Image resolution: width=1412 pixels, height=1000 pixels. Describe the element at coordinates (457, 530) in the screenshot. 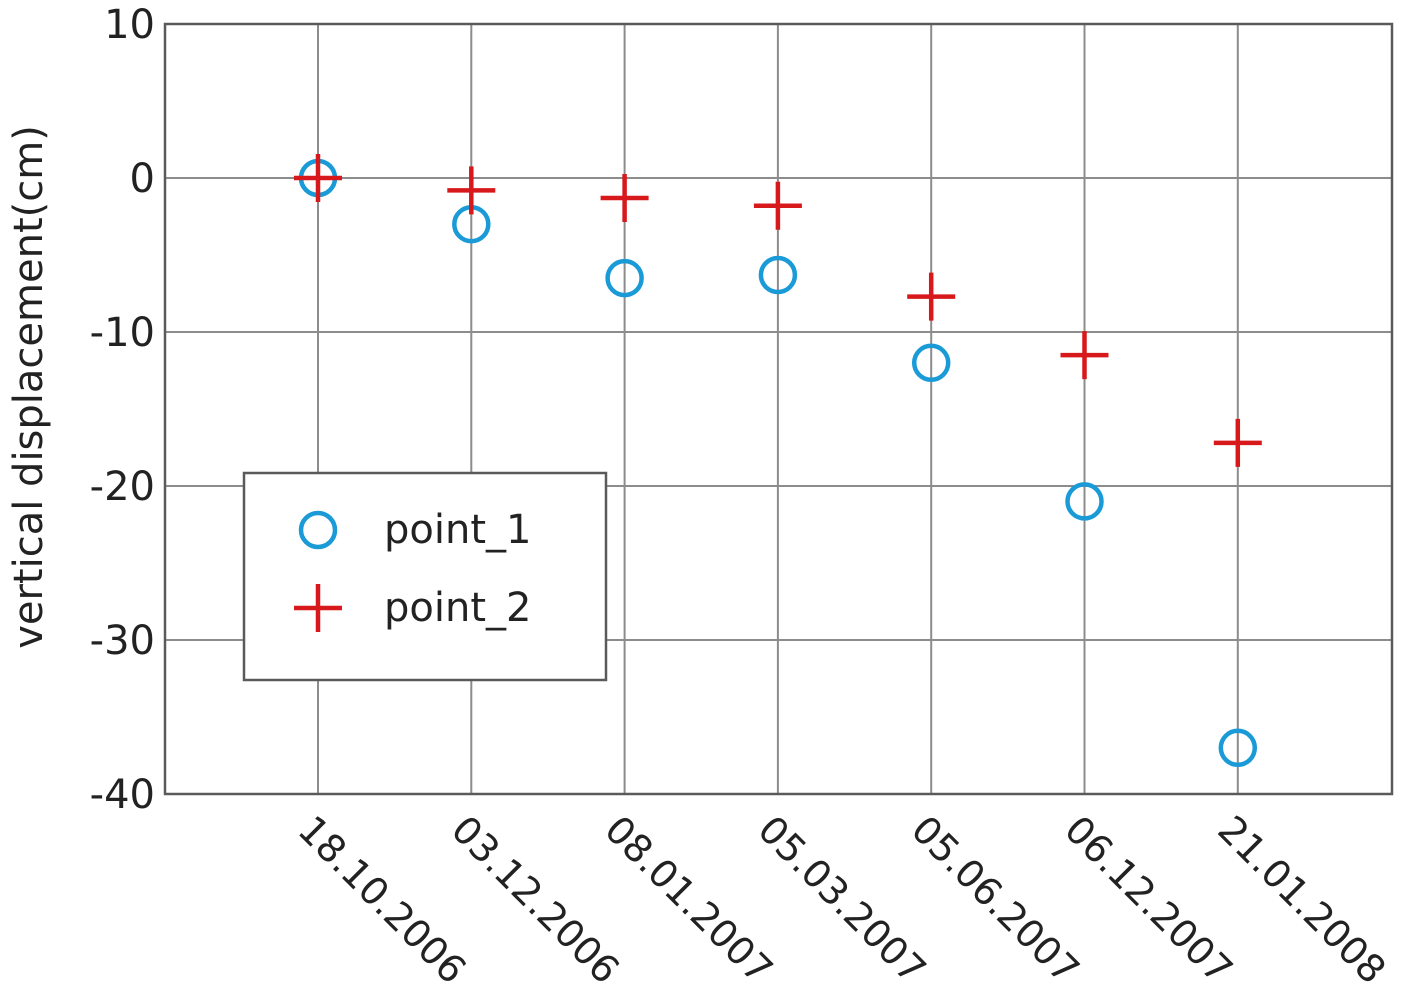

I see `legend-label: point_1` at that location.